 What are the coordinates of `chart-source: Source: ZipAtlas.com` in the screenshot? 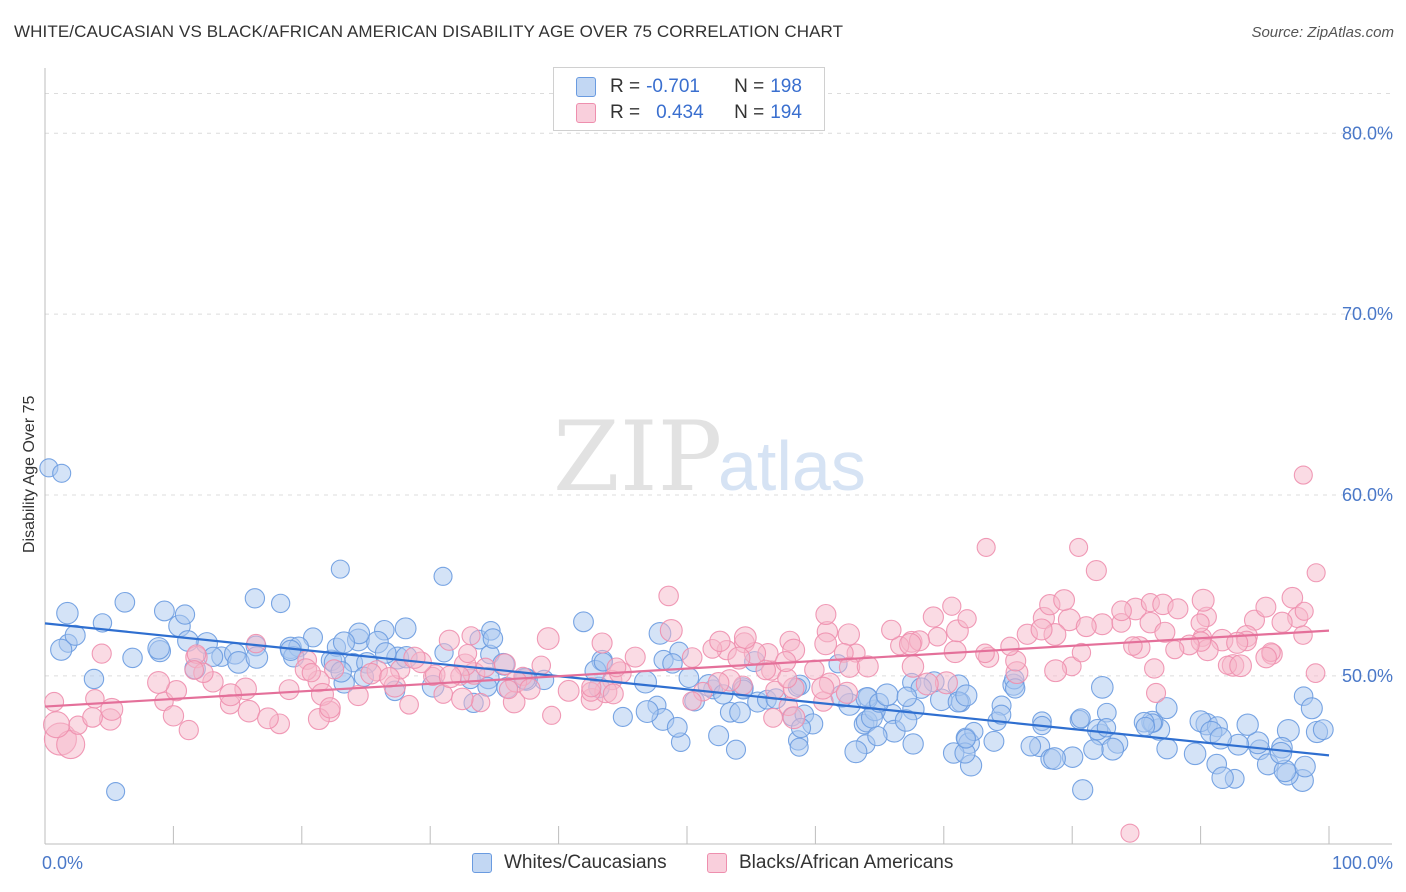 It's located at (1322, 32).